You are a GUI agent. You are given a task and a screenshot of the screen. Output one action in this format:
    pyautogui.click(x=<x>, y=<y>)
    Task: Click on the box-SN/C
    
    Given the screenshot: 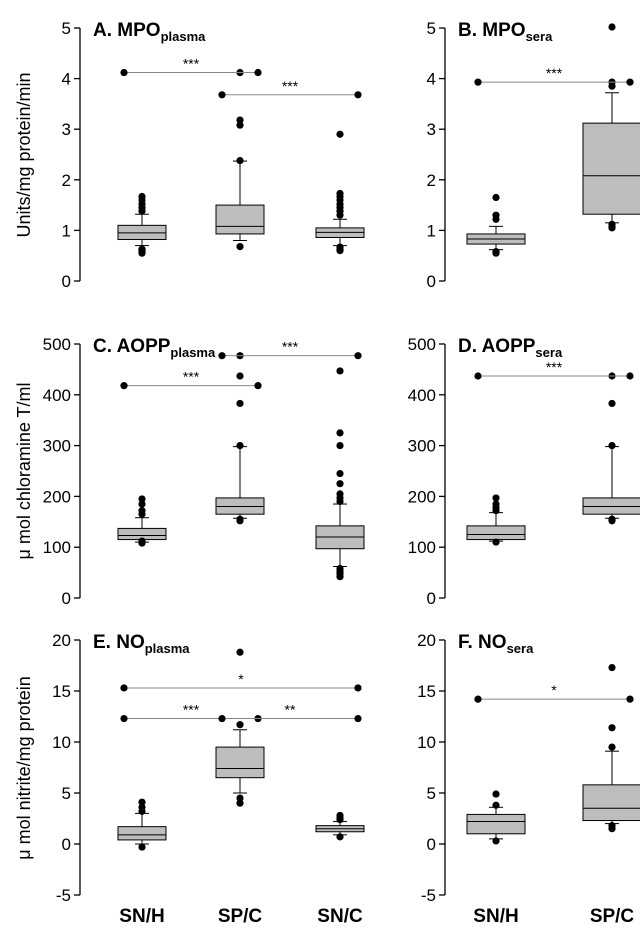 What is the action you would take?
    pyautogui.click(x=340, y=474)
    